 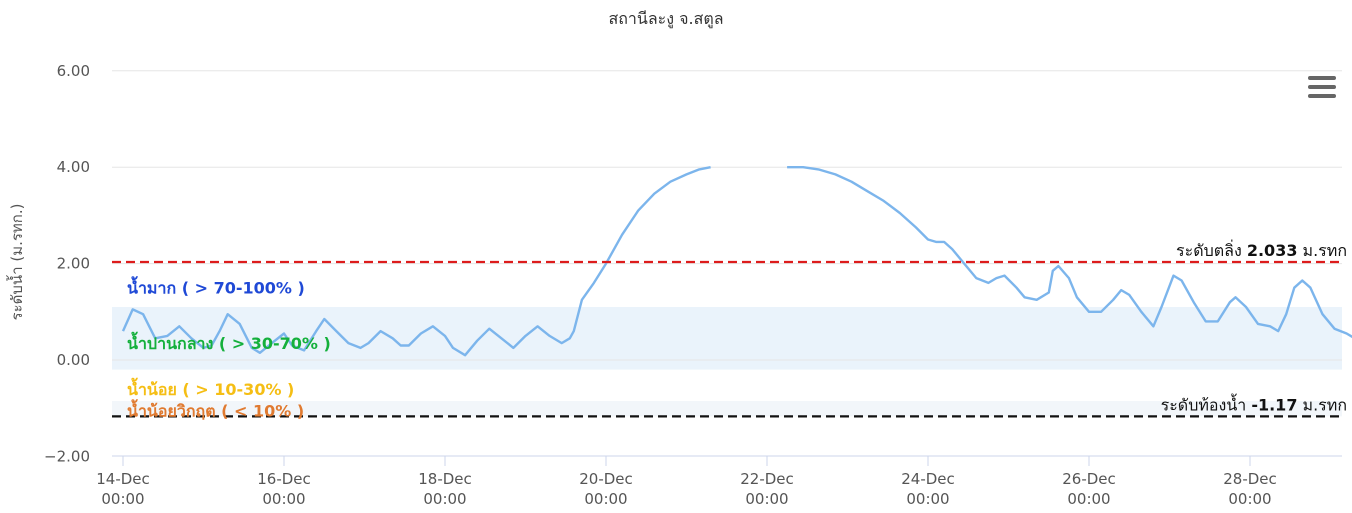 What do you see at coordinates (1261, 249) in the screenshot?
I see `reference-label-0: ระดับตลิ่ง 2.033 ม.รทก` at bounding box center [1261, 249].